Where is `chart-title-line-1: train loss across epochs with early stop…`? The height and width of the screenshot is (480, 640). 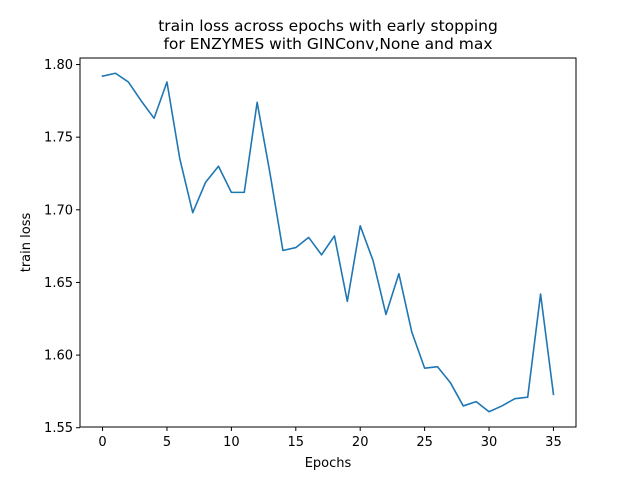
chart-title-line-1: train loss across epochs with early stop… is located at coordinates (328, 26).